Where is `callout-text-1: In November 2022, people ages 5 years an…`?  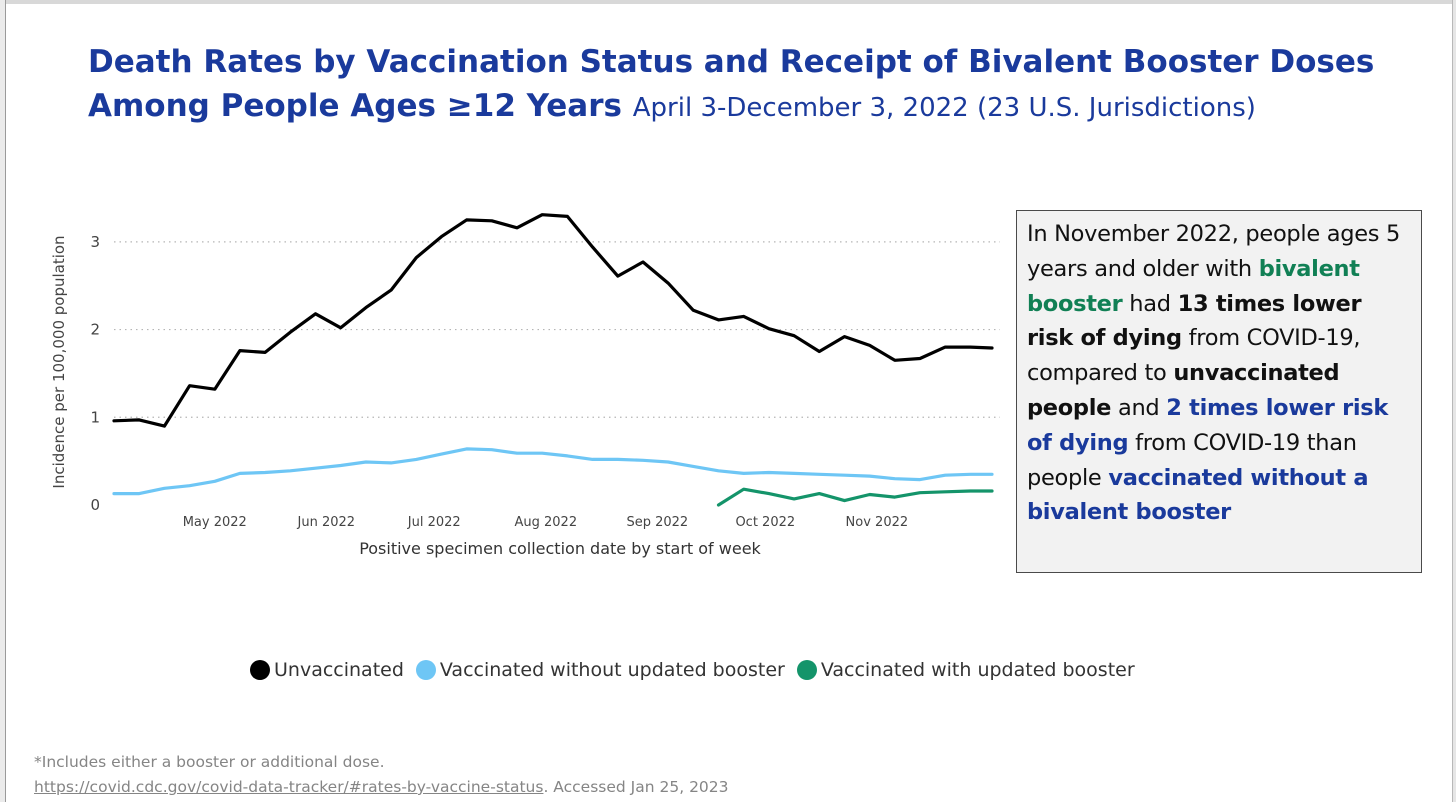
callout-text-1: In November 2022, people ages 5 years an… is located at coordinates (1214, 251).